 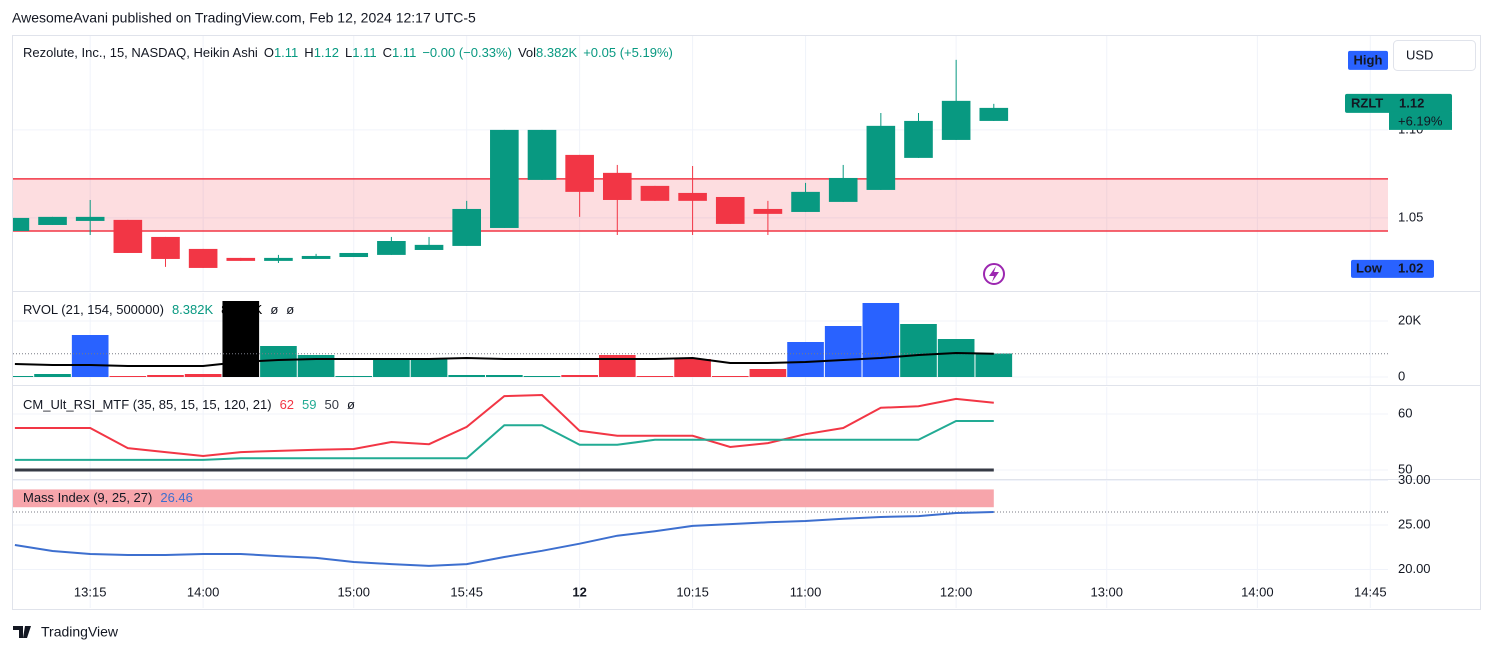 What do you see at coordinates (1419, 54) in the screenshot?
I see `currency-label: USD` at bounding box center [1419, 54].